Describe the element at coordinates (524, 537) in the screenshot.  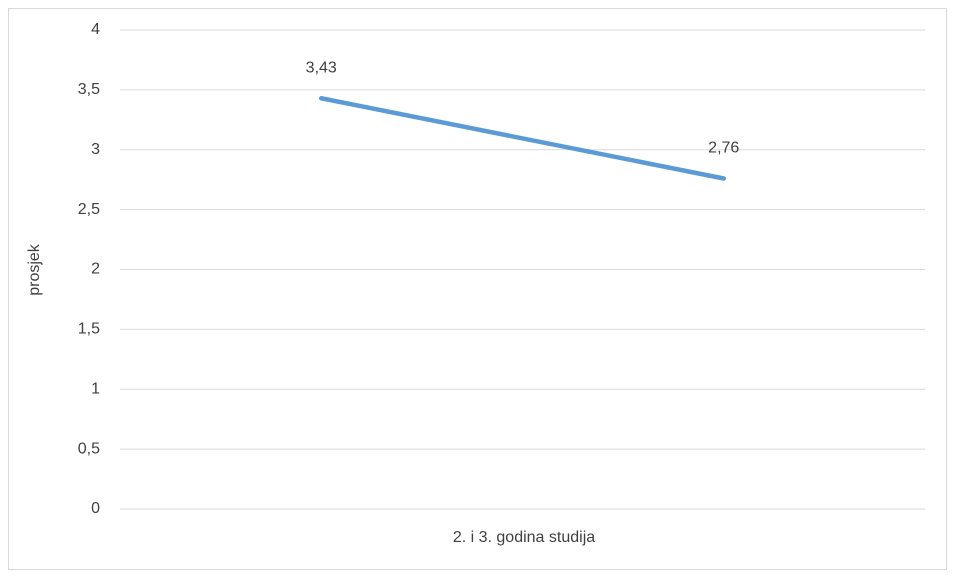
I see `x-axis-label: 2. i 3. godina studija` at that location.